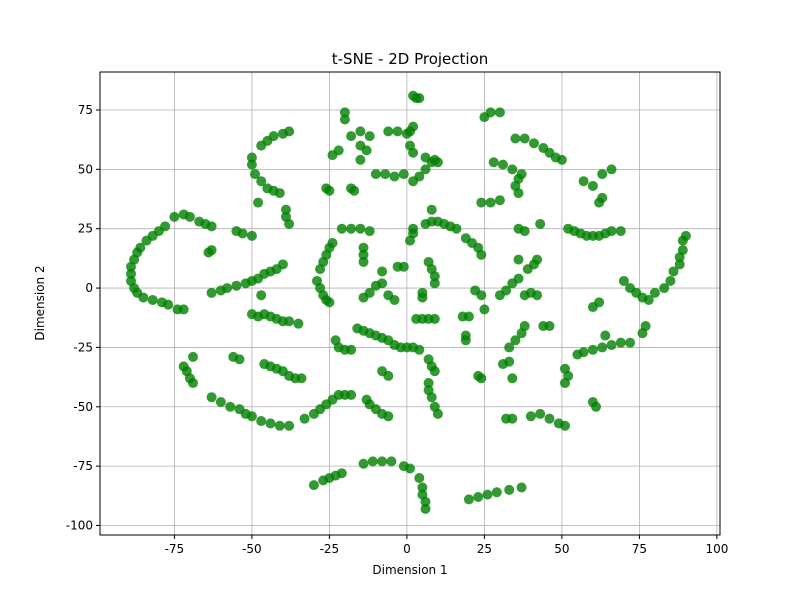 This screenshot has height=600, width=800. What do you see at coordinates (89, 288) in the screenshot?
I see `y-tick-label: 0` at bounding box center [89, 288].